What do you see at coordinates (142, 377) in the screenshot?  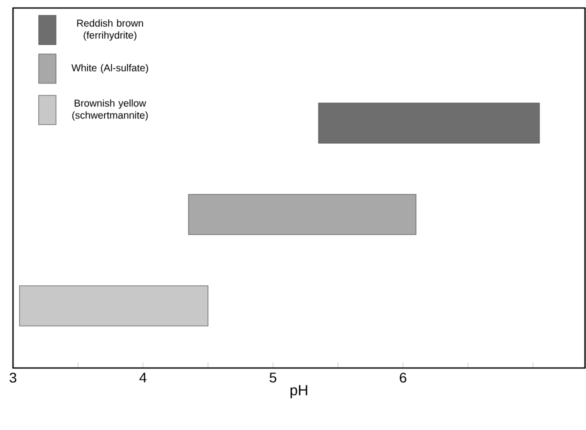 I see `x-tick-label: 4` at bounding box center [142, 377].